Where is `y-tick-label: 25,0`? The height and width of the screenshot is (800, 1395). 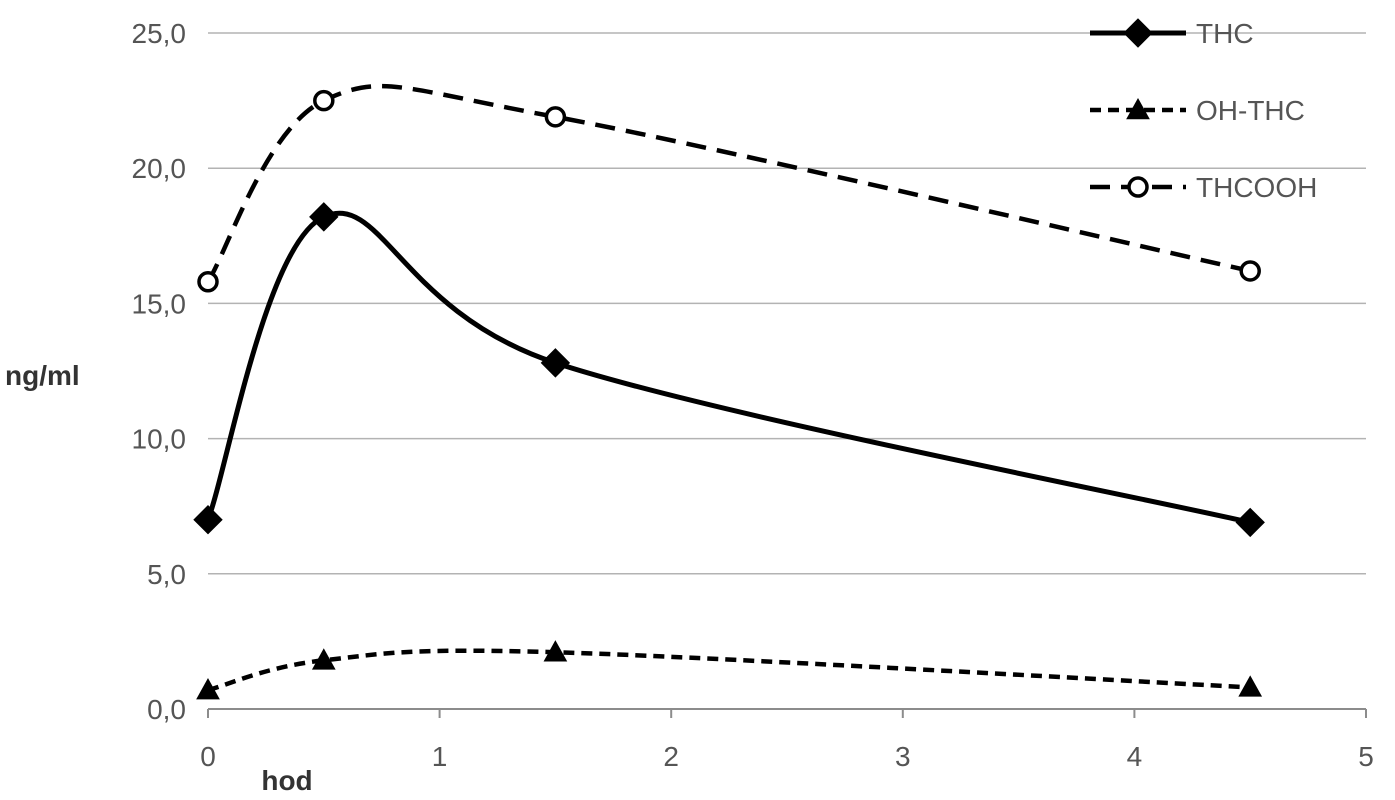
y-tick-label: 25,0 is located at coordinates (159, 33).